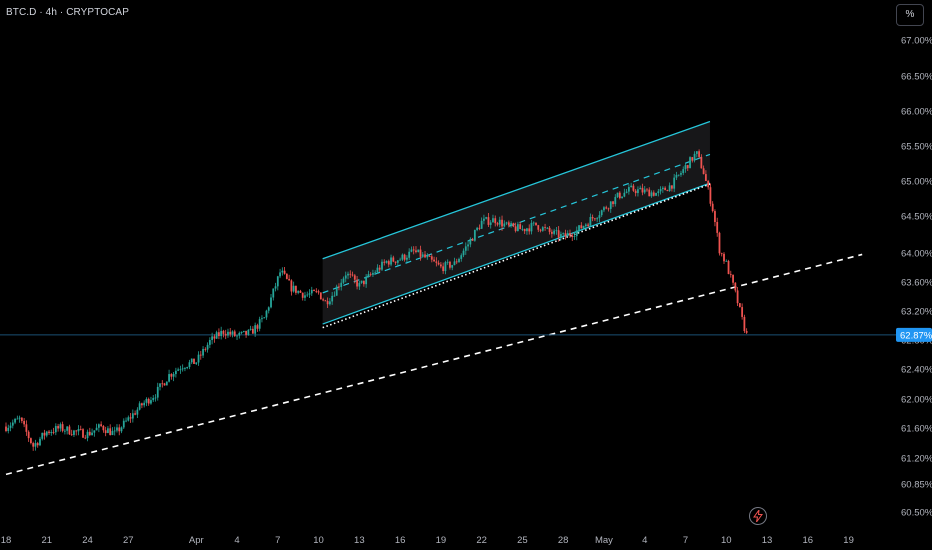  I want to click on time-axis: 18 21 24 27 Apr 4 7 10 13 16 19 22 25 28 May 4 7 10 13 16 19, so click(427, 540).